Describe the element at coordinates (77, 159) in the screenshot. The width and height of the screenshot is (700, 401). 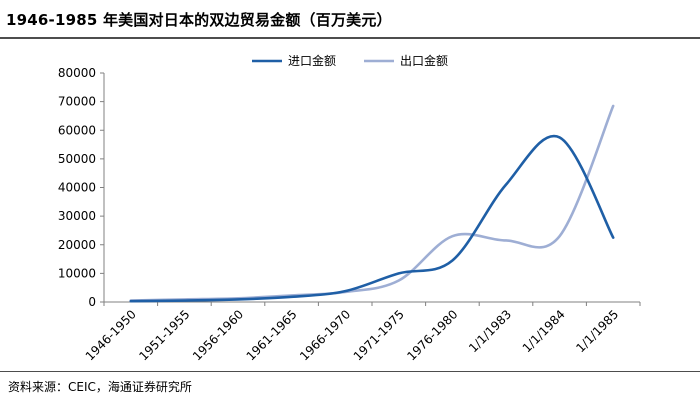
I see `y-tick-label: 50000` at that location.